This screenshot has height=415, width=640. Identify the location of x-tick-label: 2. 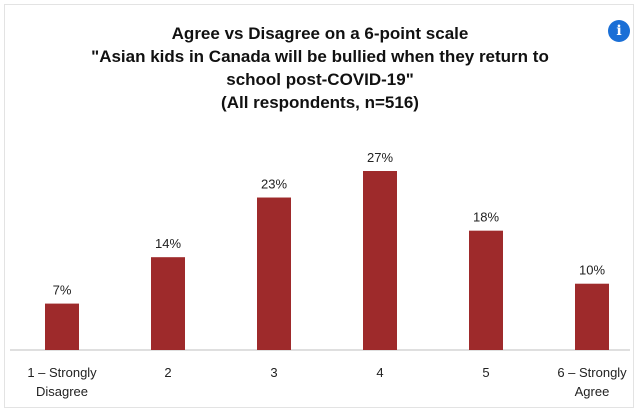
(167, 372).